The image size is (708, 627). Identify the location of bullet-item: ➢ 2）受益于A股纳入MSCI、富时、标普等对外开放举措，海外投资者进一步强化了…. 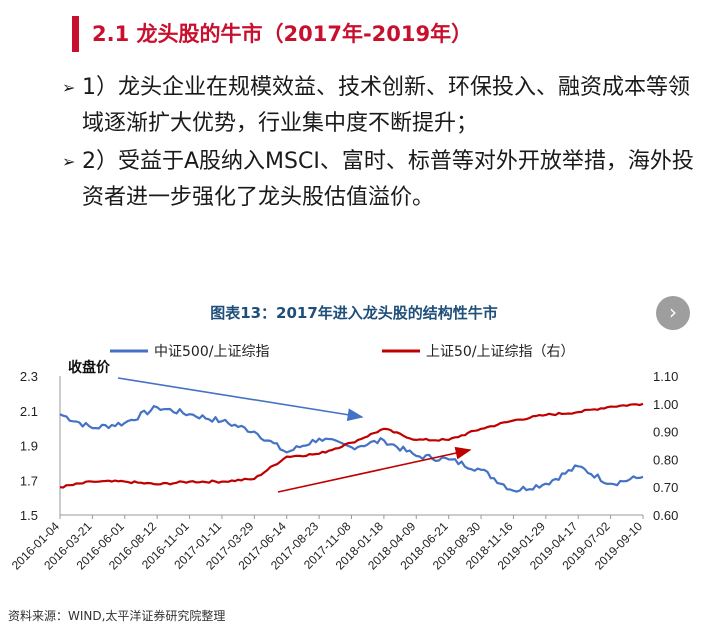
(382, 180).